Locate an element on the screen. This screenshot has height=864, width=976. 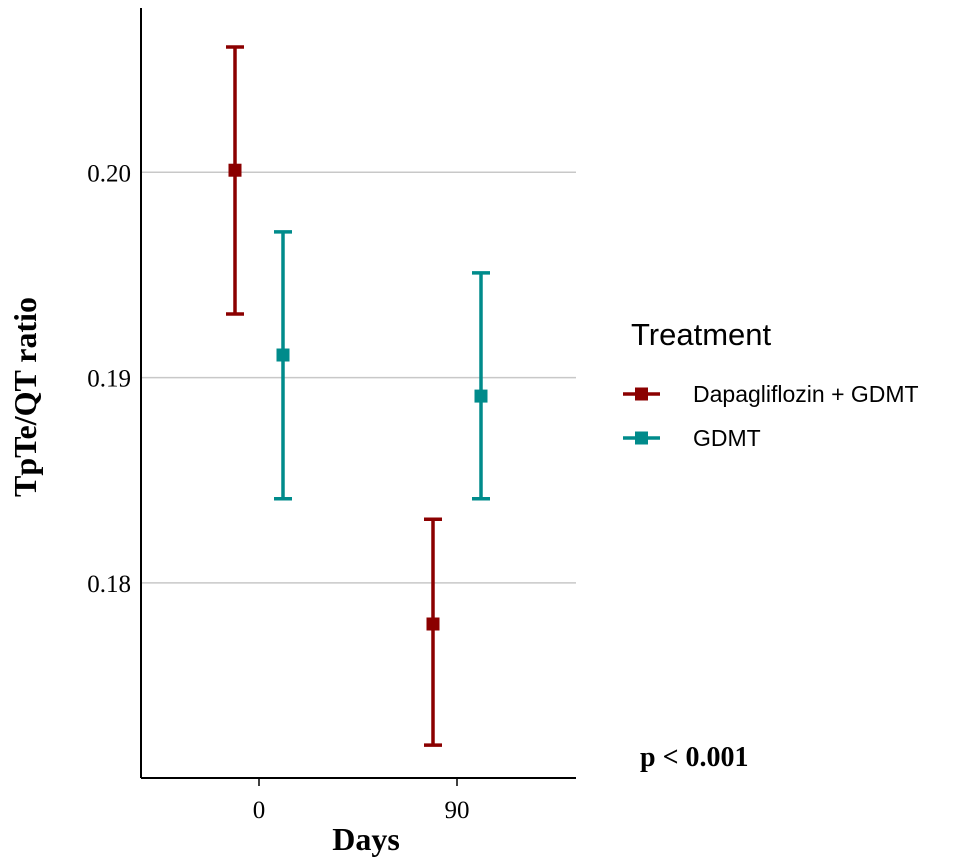
x-axis-title: Days is located at coordinates (366, 839).